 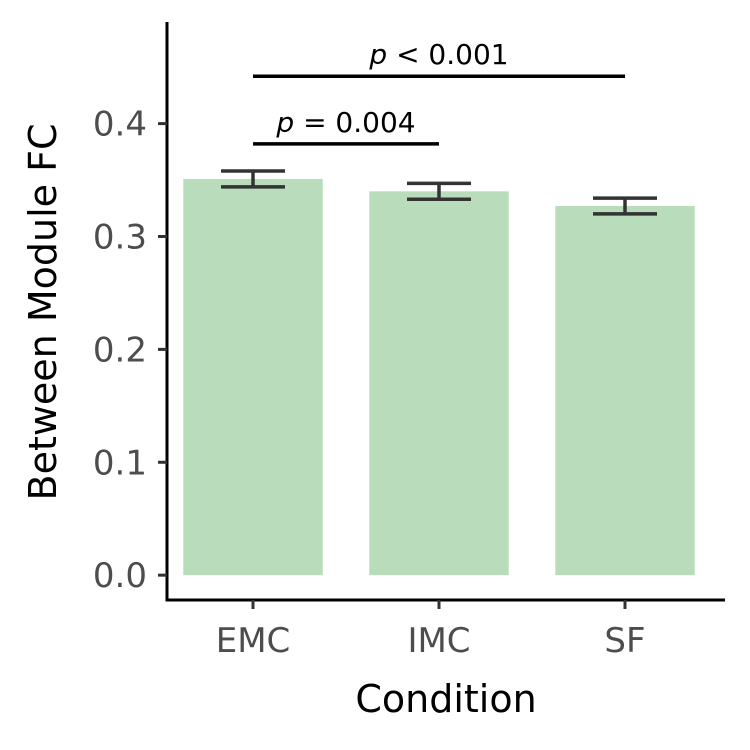 I want to click on significance-label-2: p < 0.001, so click(x=438, y=54).